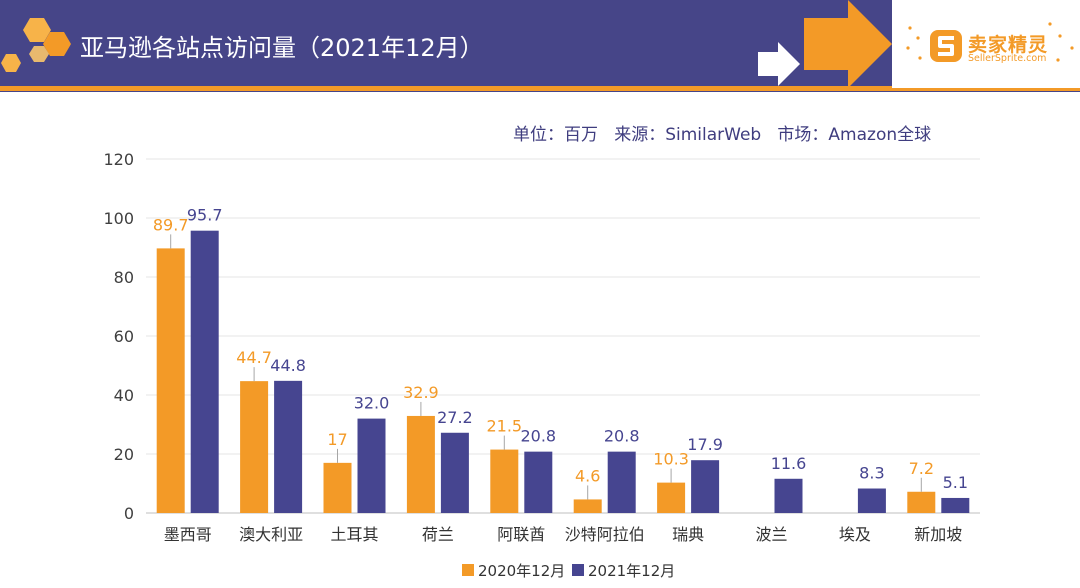 This screenshot has height=588, width=1080. I want to click on y-tick-label: 0, so click(129, 513).